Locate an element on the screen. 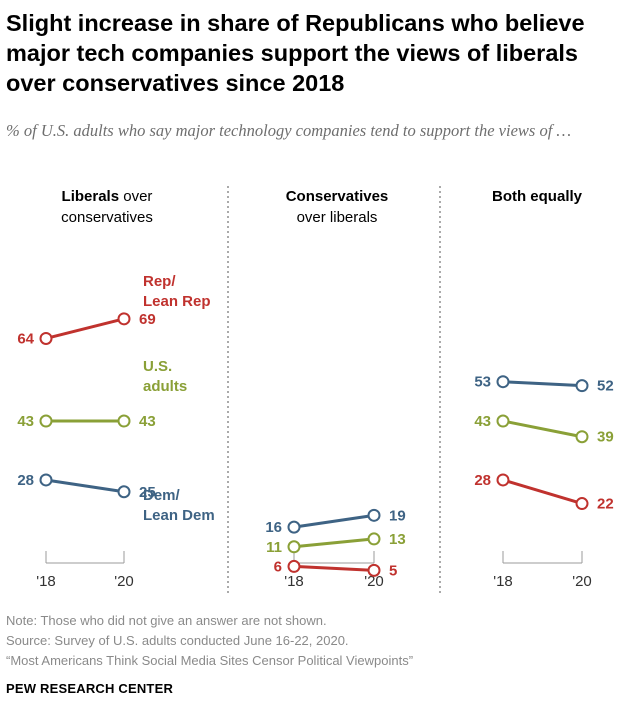  series-label-us: U.S. is located at coordinates (157, 366).